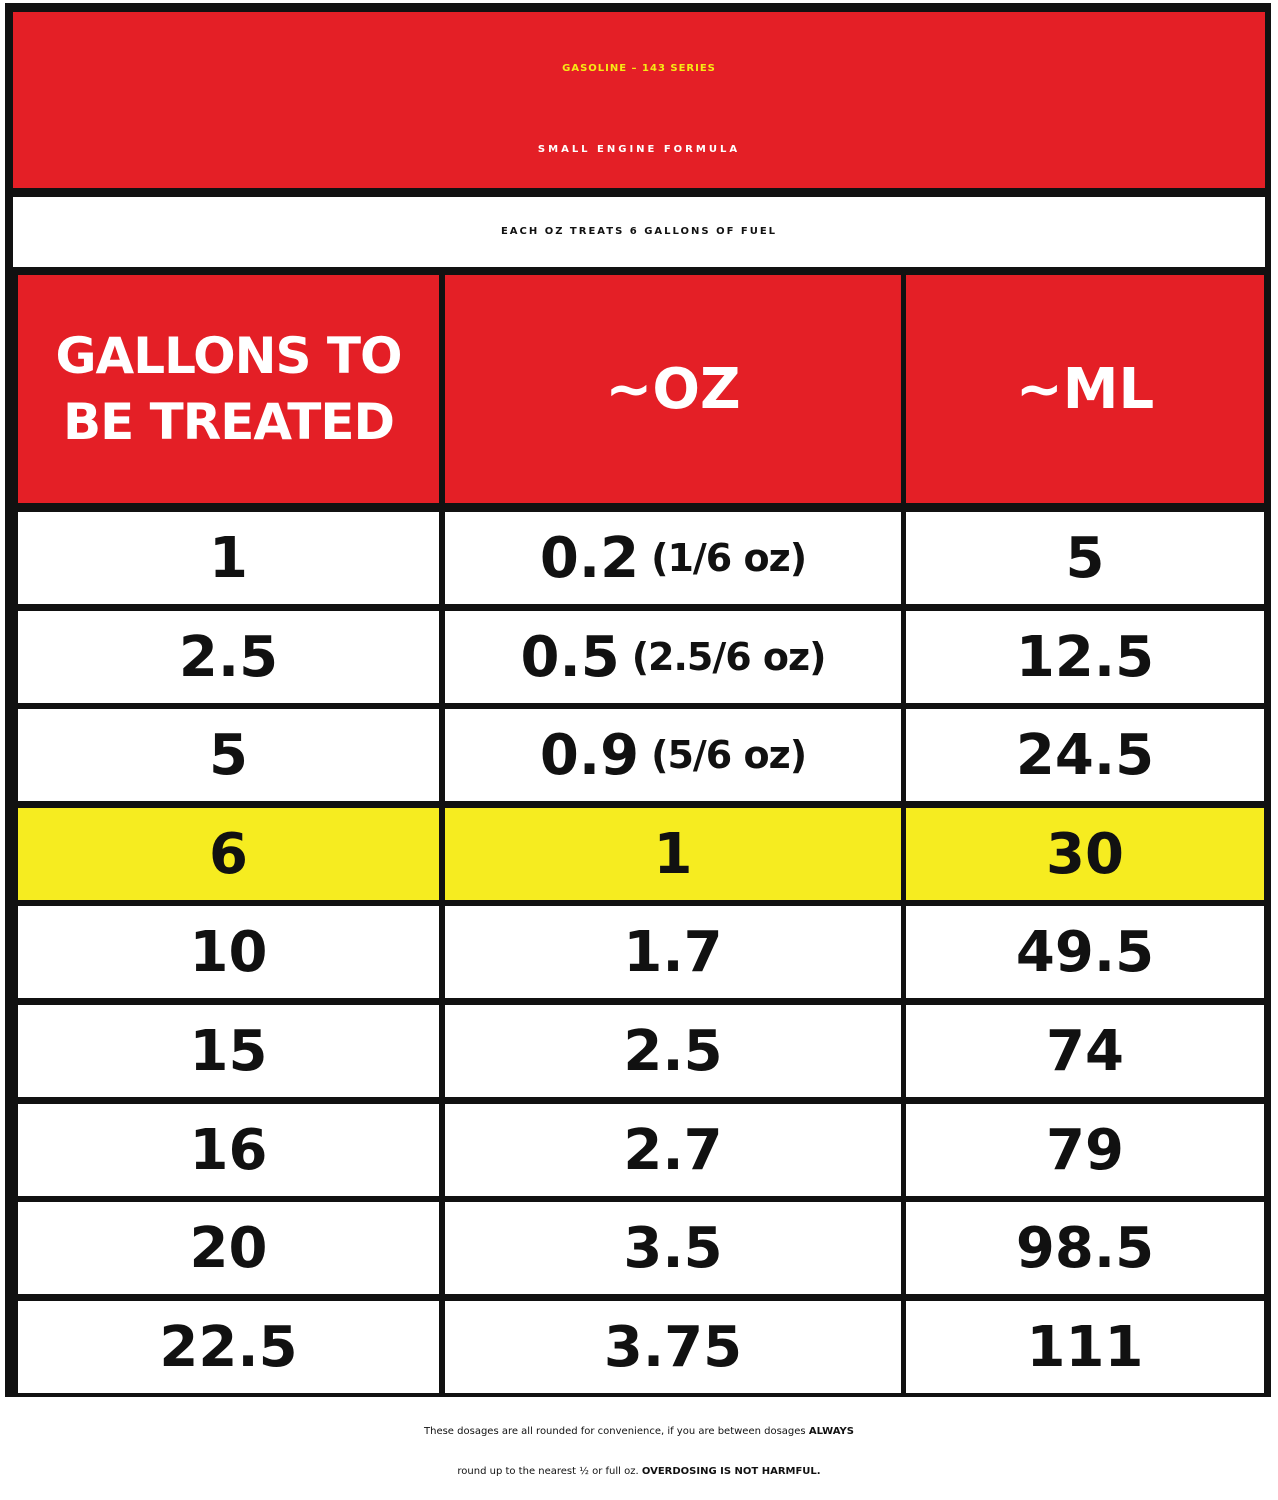 Image resolution: width=1278 pixels, height=1500 pixels. Describe the element at coordinates (589, 558) in the screenshot. I see `cell-oz-value: 0.2` at that location.